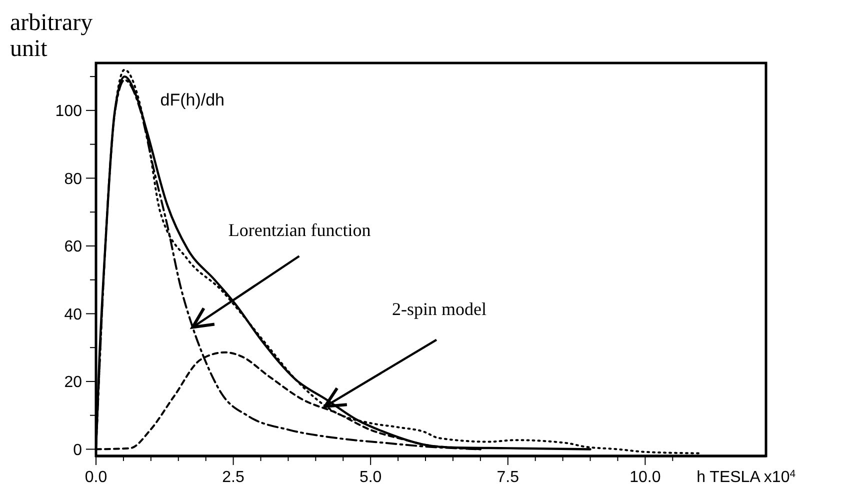 This screenshot has height=496, width=852. What do you see at coordinates (73, 247) in the screenshot?
I see `y-tick-label: 60` at bounding box center [73, 247].